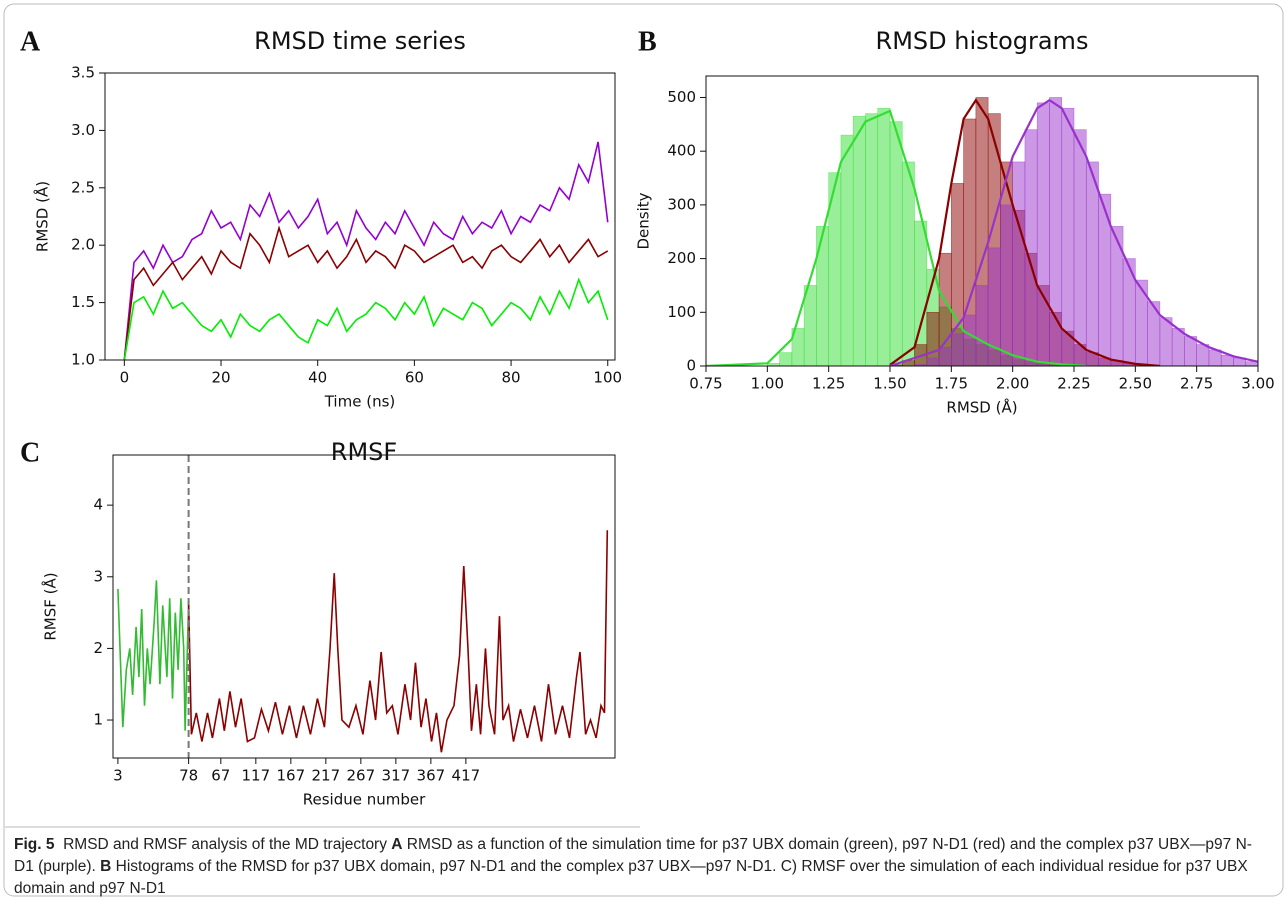 The height and width of the screenshot is (900, 1287). What do you see at coordinates (98, 505) in the screenshot?
I see `y-tick-label: 4` at bounding box center [98, 505].